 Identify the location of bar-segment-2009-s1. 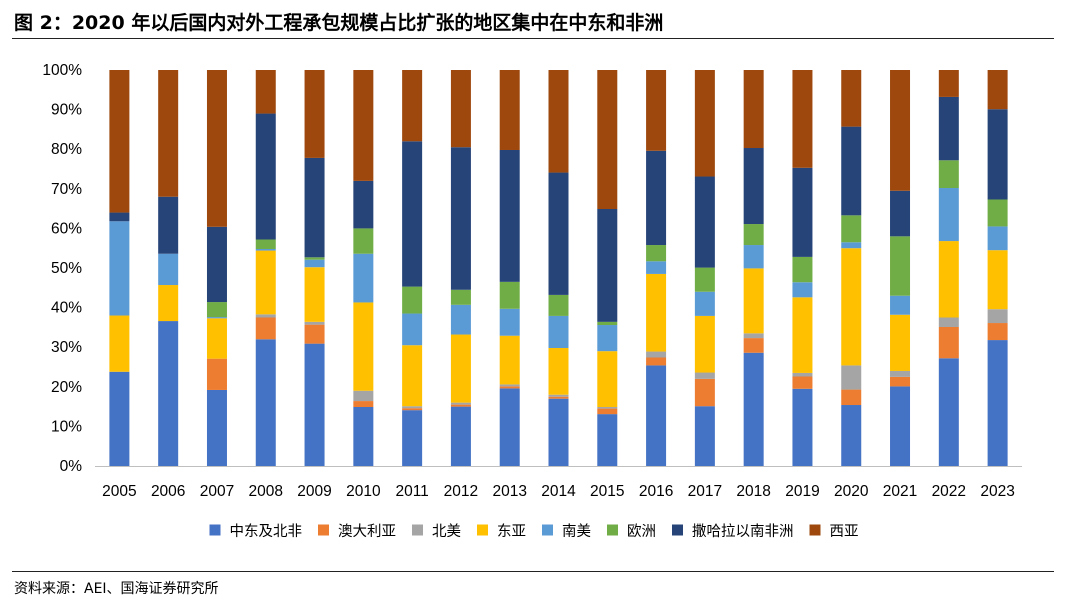
(314, 334).